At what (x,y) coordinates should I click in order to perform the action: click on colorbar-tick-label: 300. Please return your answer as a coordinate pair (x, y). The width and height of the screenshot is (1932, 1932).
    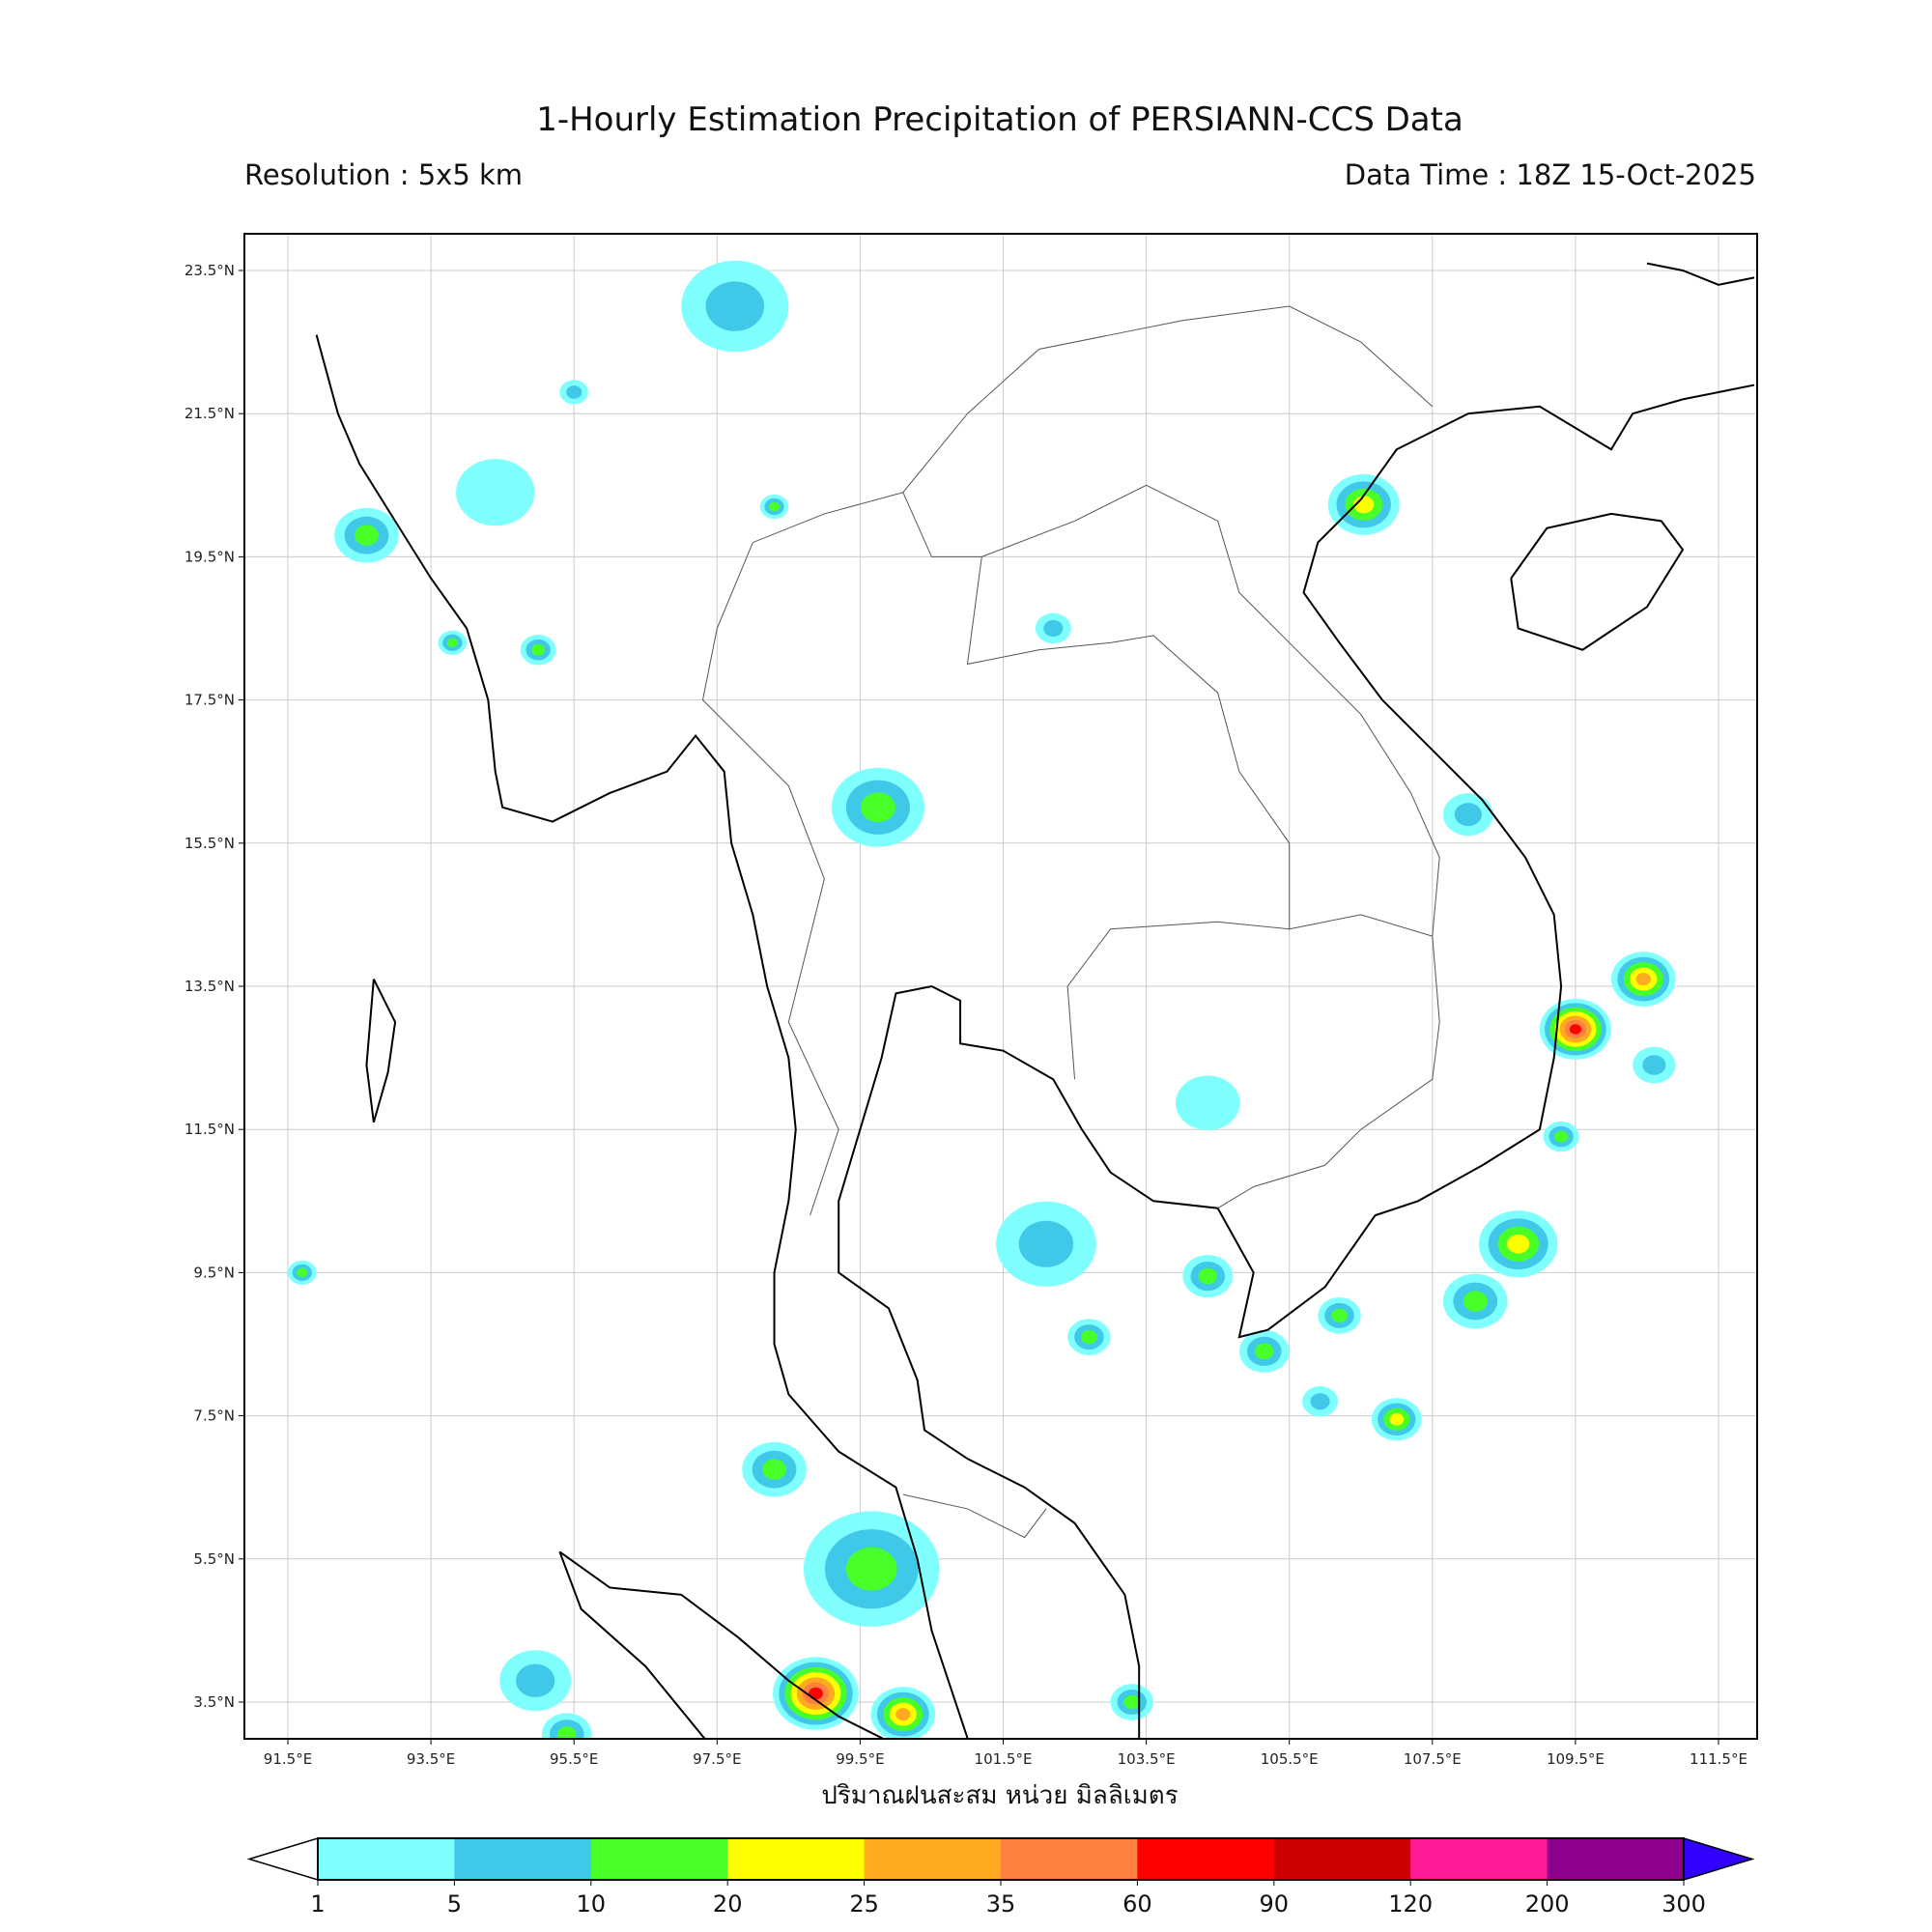
    Looking at the image, I should click on (1684, 1904).